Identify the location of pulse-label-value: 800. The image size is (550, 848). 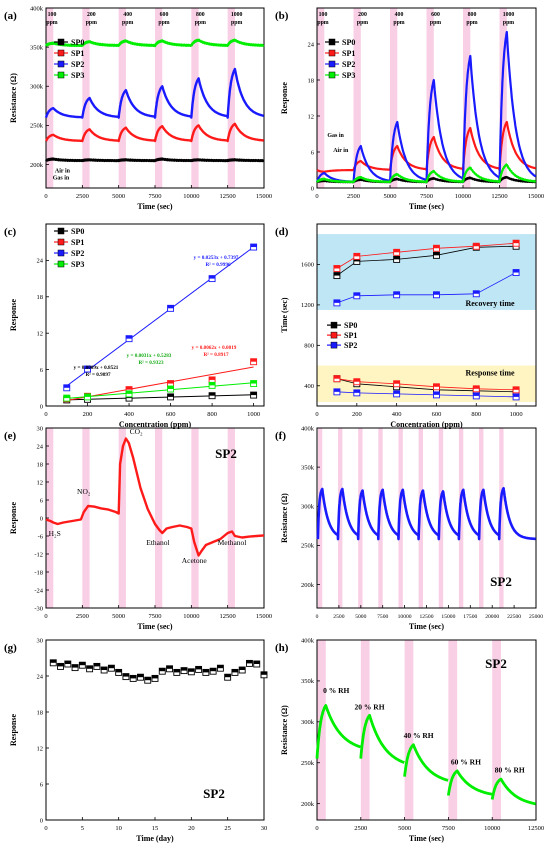
(472, 15).